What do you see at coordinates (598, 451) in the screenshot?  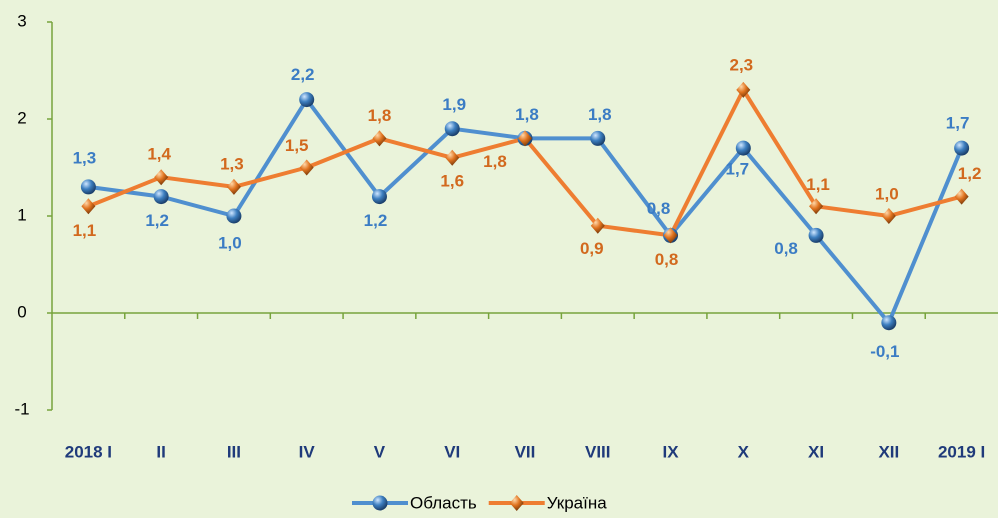 I see `x-tick-label: VIII` at bounding box center [598, 451].